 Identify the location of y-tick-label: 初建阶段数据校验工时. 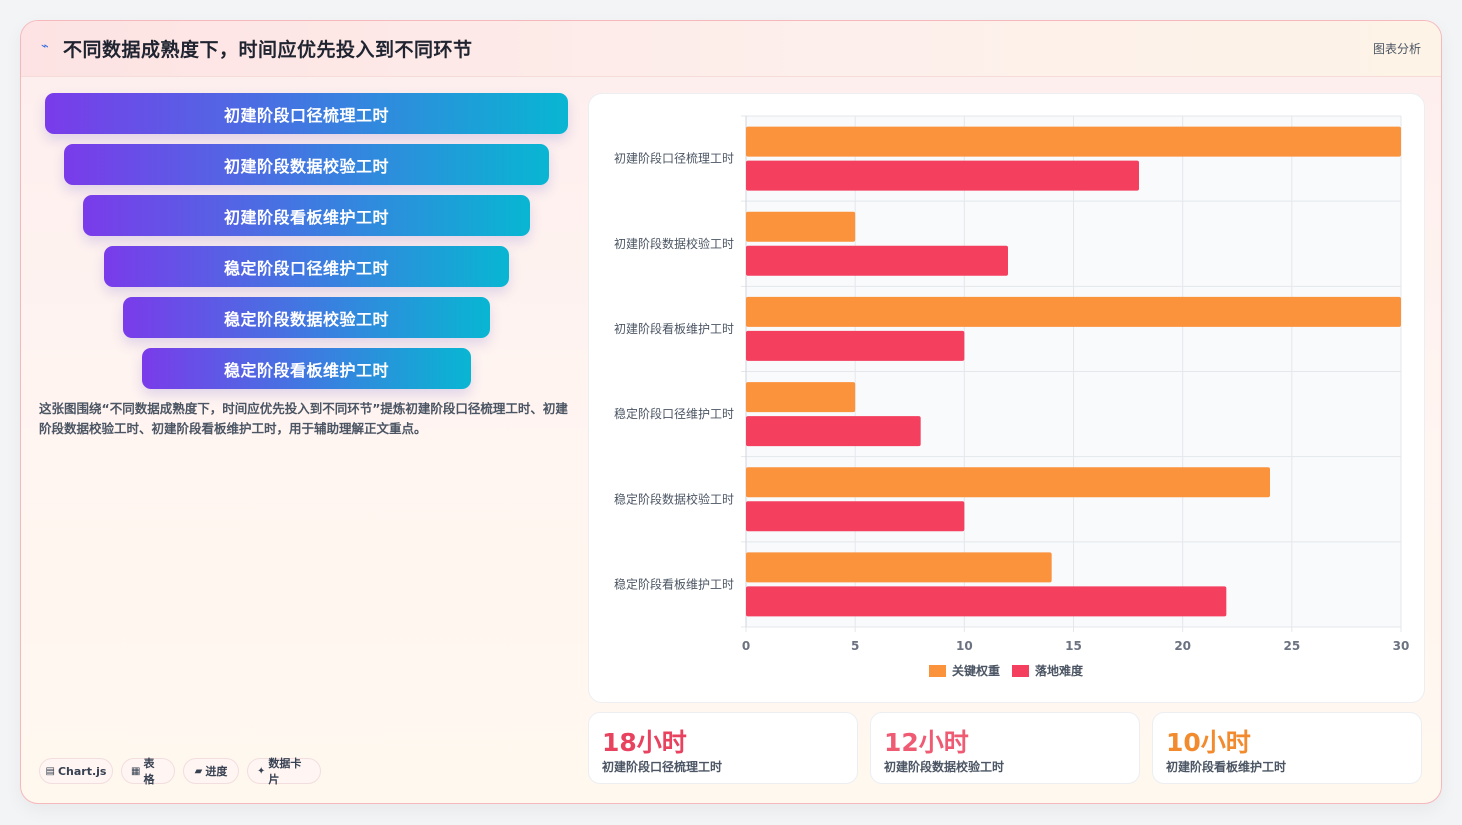
(674, 243).